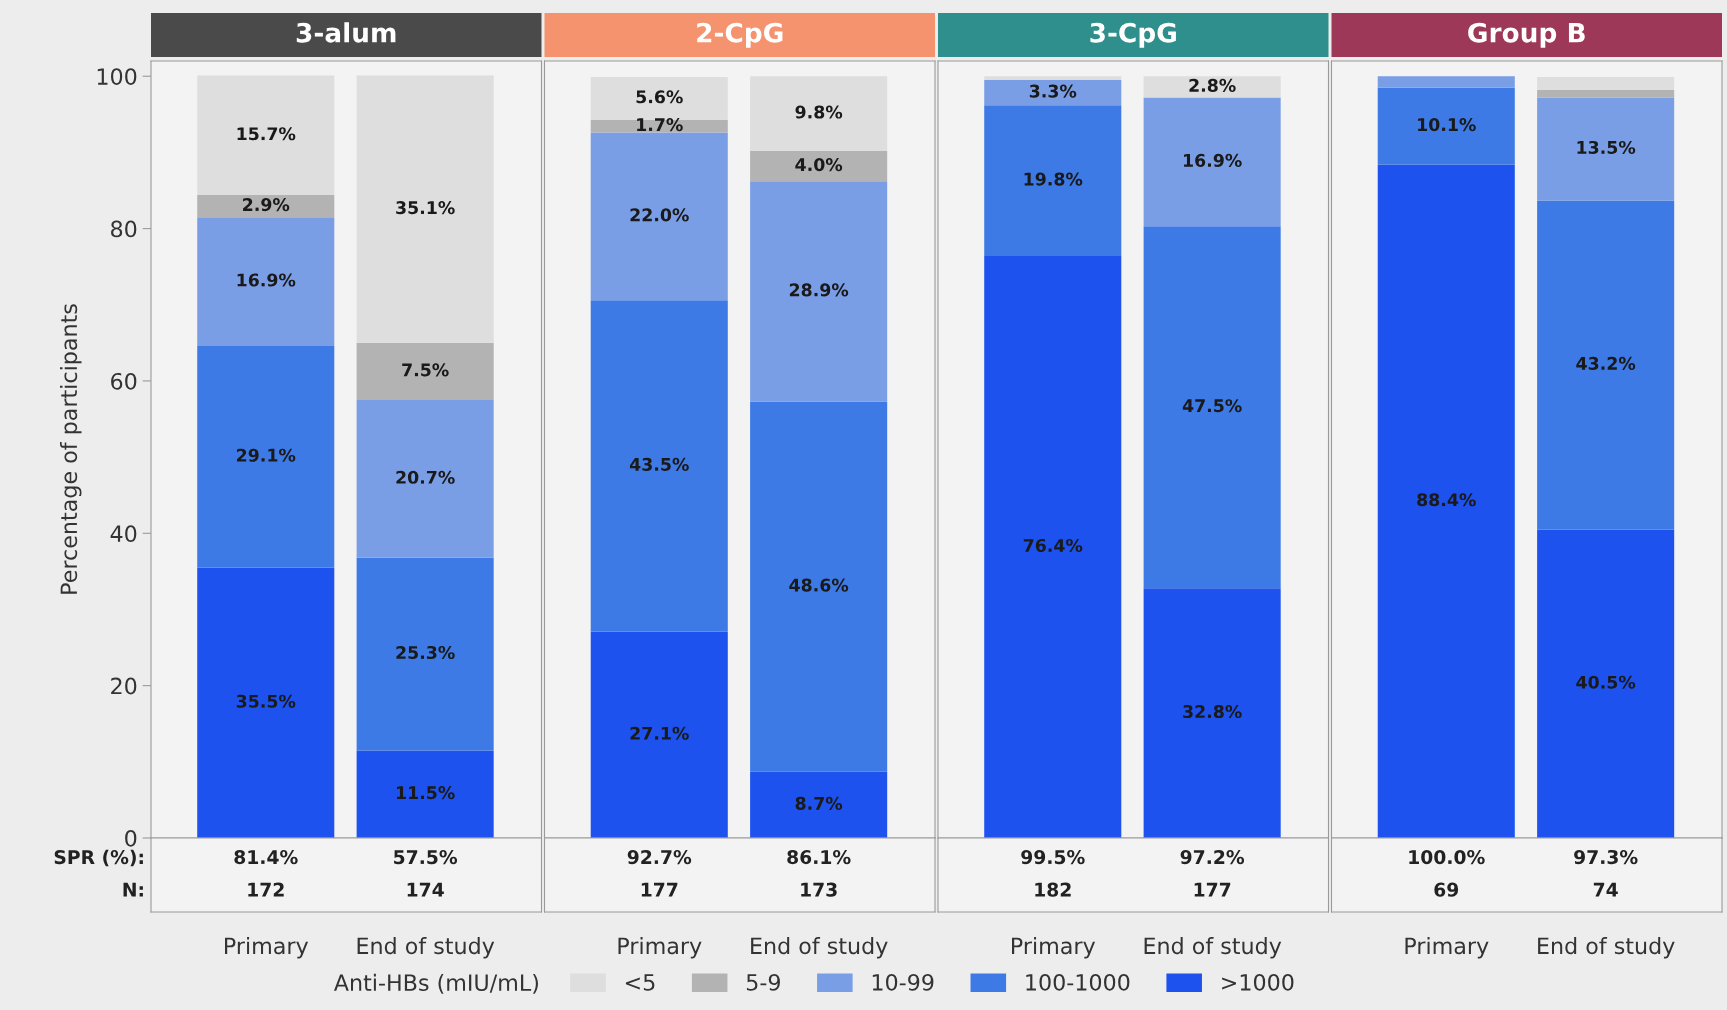 The width and height of the screenshot is (1727, 1010). I want to click on data-label: 2.8%, so click(1212, 85).